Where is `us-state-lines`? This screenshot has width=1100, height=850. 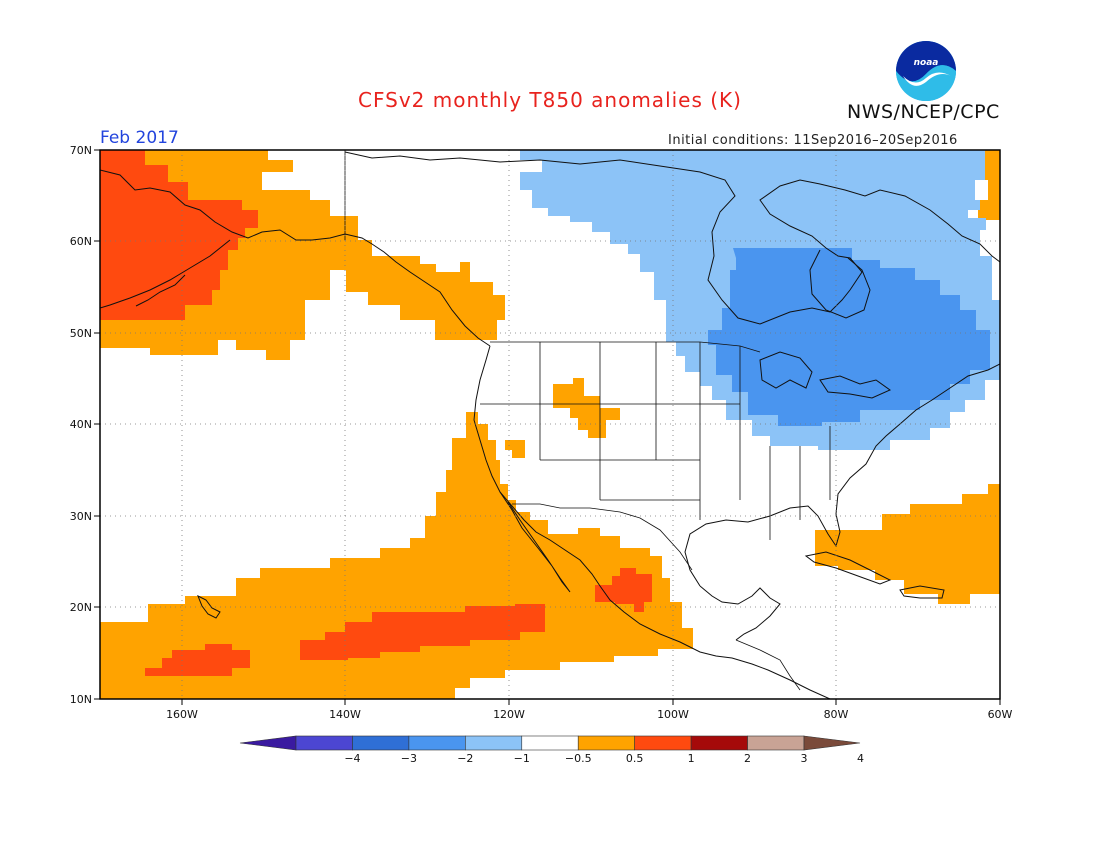
us-state-lines is located at coordinates (655, 441).